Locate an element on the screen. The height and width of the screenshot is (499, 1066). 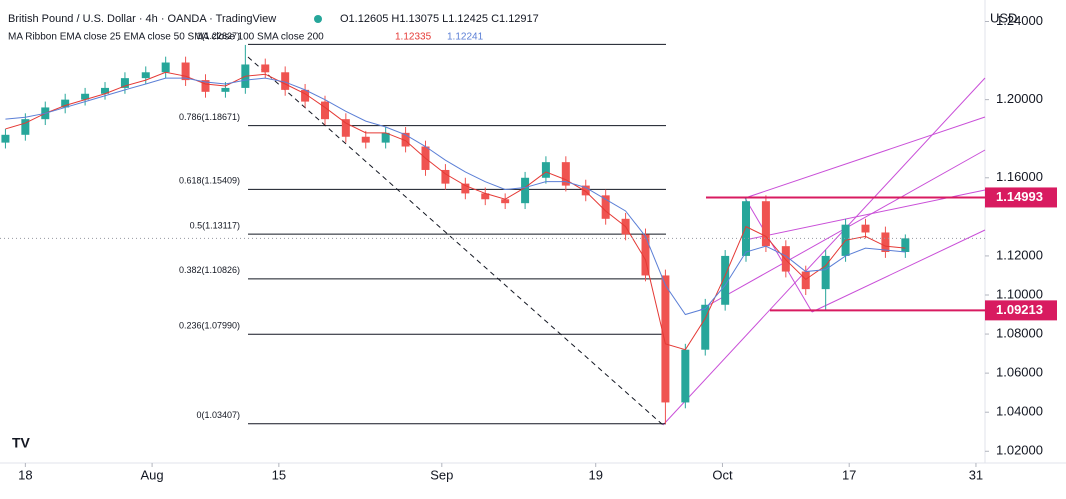
x-tick-label: Oct is located at coordinates (722, 474).